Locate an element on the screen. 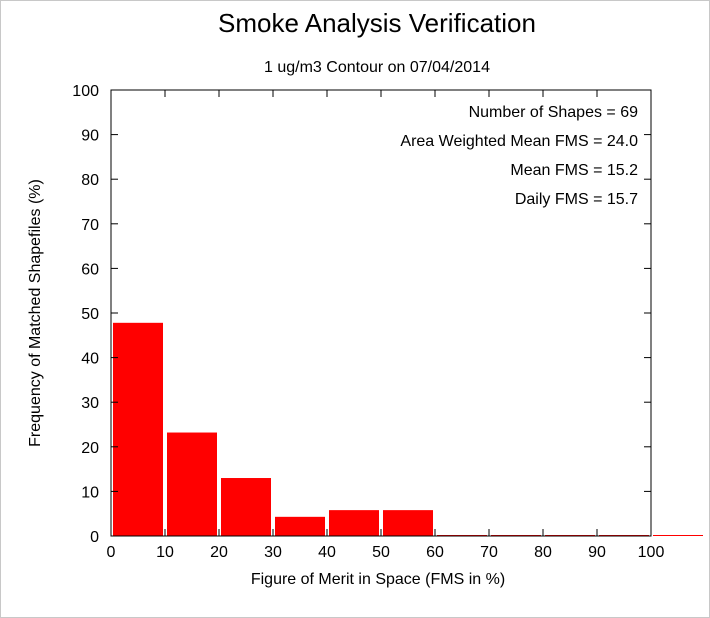  y-tick-label: 30 is located at coordinates (90, 403).